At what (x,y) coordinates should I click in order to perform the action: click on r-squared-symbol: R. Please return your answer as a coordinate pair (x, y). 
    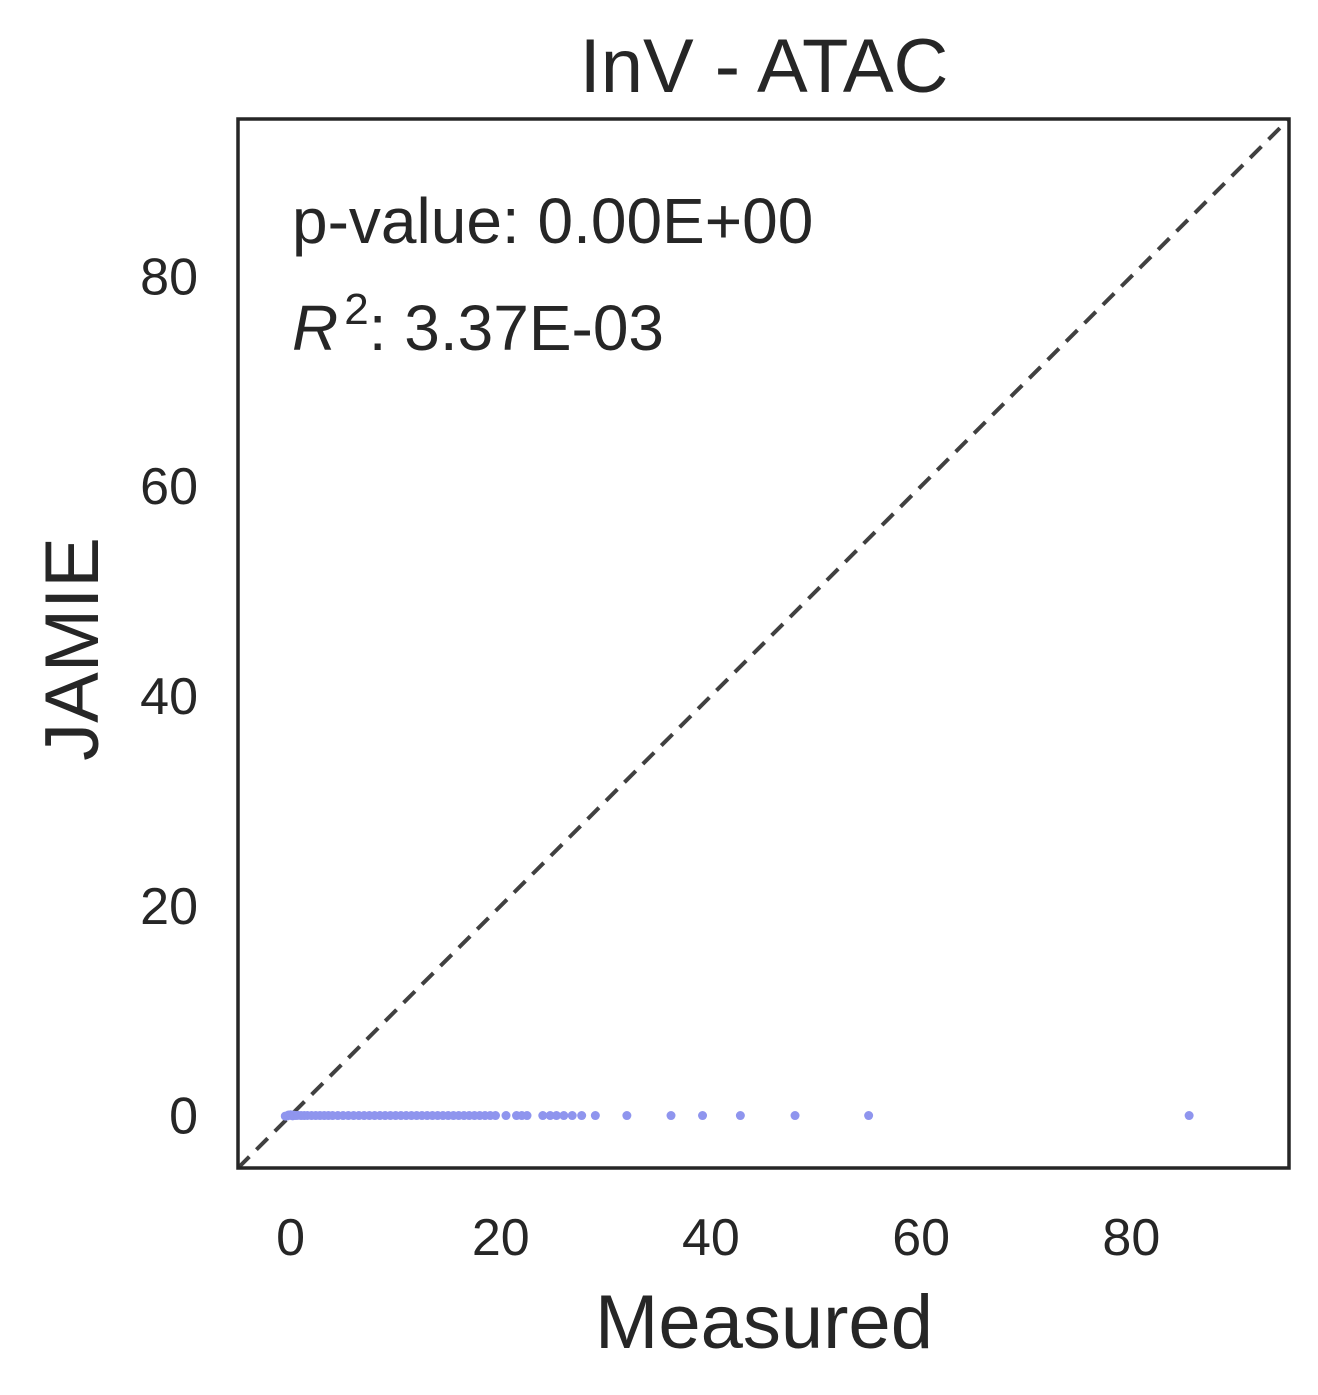
    Looking at the image, I should click on (315, 328).